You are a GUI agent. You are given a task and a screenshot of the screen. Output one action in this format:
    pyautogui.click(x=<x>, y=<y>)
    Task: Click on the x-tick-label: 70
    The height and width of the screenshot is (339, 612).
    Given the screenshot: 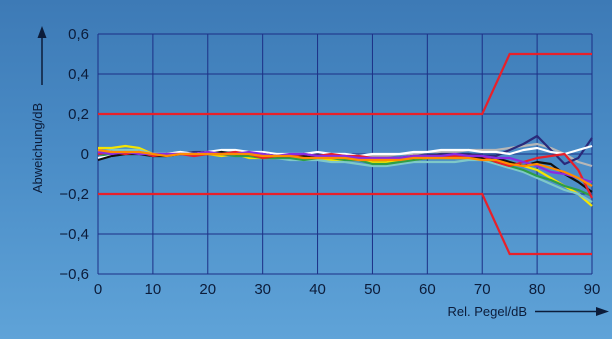 What is the action you would take?
    pyautogui.click(x=482, y=289)
    